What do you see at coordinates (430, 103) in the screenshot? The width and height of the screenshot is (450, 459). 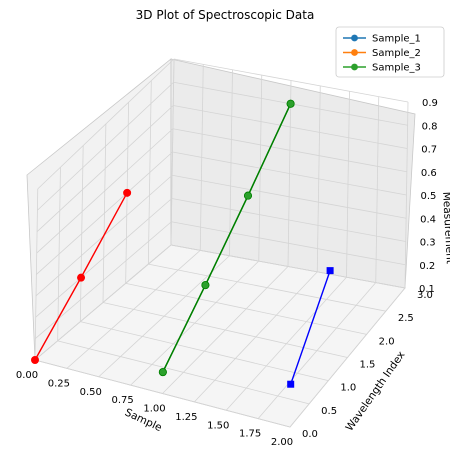 I see `z-tick-label: 0.9` at bounding box center [430, 103].